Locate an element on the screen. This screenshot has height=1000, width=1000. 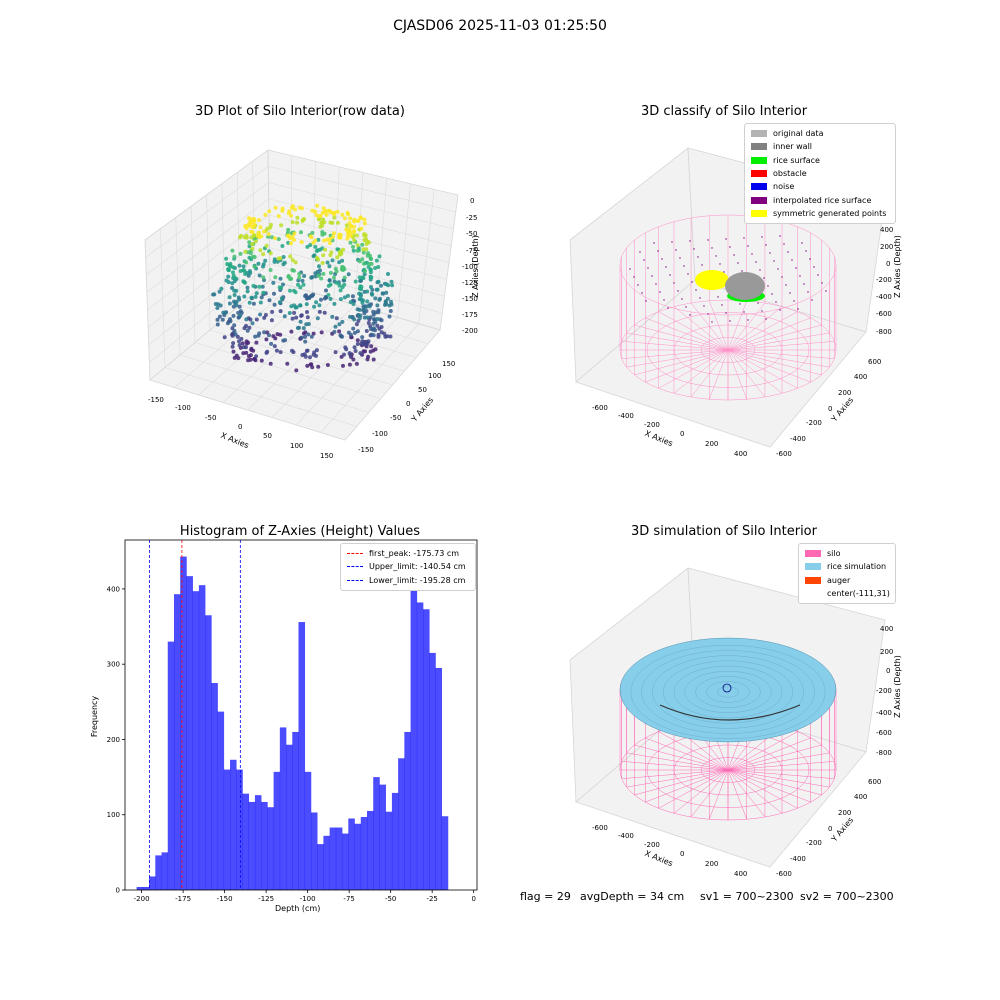
p1-zt-5: -125 is located at coordinates (470, 283).